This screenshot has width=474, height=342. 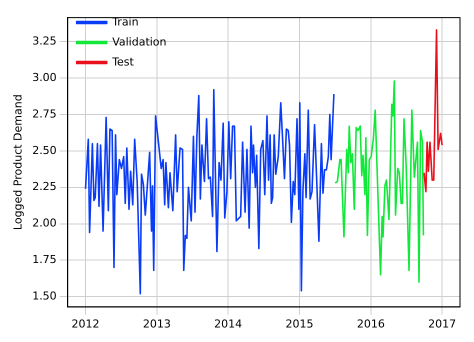 I want to click on x-tick-label: 2015, so click(x=300, y=323).